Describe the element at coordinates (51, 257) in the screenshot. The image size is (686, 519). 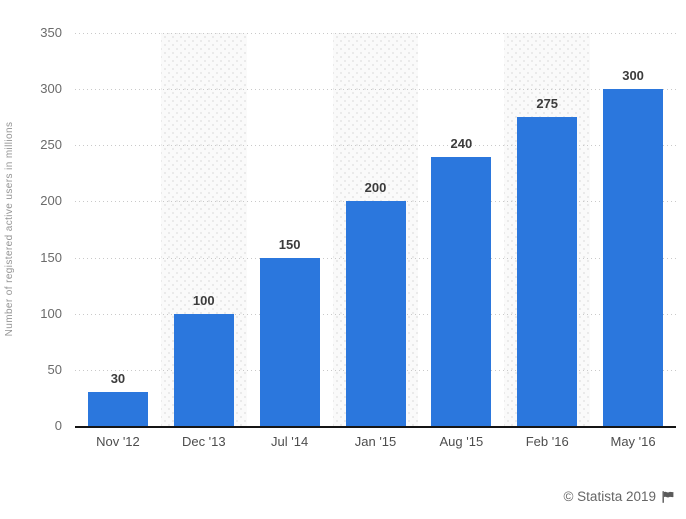
I see `y-tick-label: 150` at that location.